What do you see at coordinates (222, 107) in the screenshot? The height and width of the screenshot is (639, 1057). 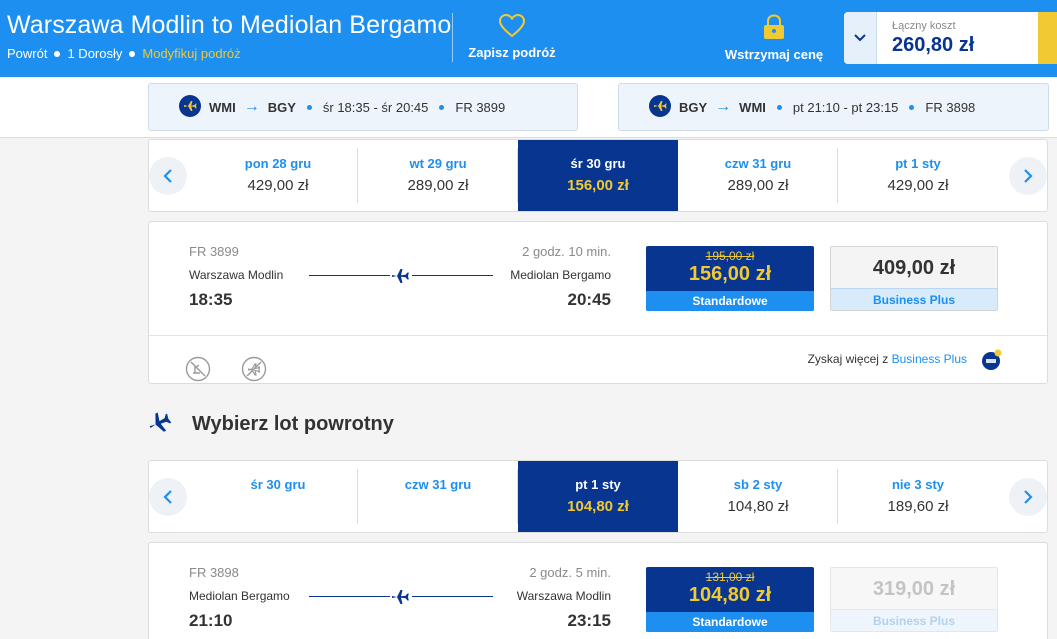 I see `origin-code: WMI` at bounding box center [222, 107].